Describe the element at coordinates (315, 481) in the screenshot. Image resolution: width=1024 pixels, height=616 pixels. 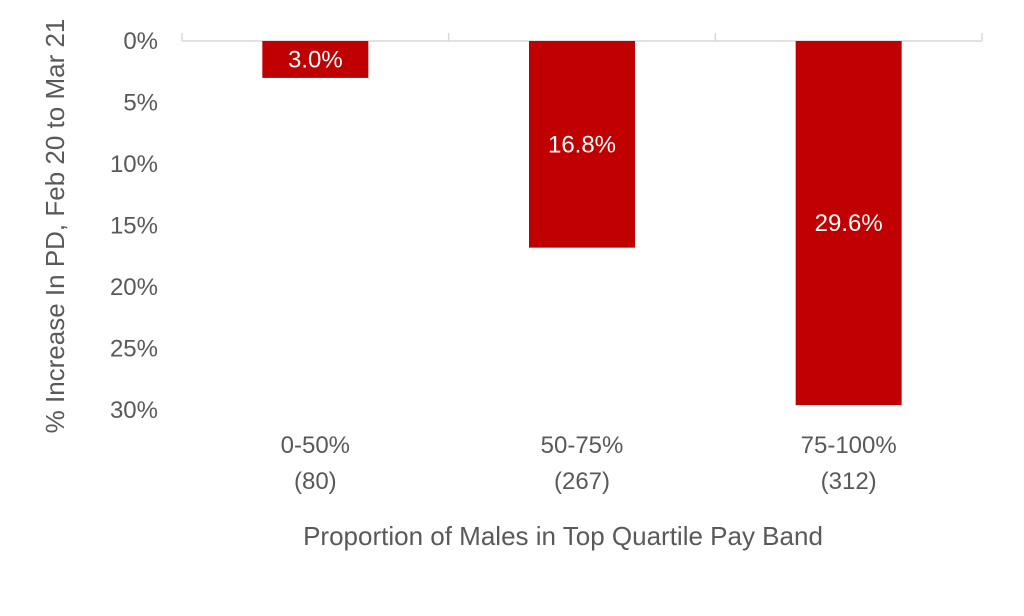
I see `category-count-label: (80)` at that location.